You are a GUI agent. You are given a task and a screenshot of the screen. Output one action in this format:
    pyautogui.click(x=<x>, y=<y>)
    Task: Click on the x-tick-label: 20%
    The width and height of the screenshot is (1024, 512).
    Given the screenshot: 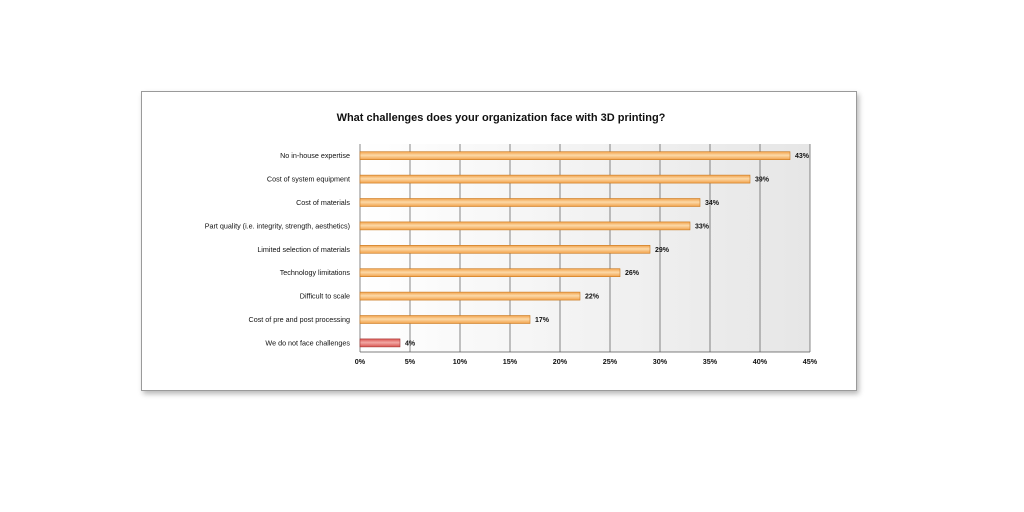 What is the action you would take?
    pyautogui.click(x=560, y=361)
    